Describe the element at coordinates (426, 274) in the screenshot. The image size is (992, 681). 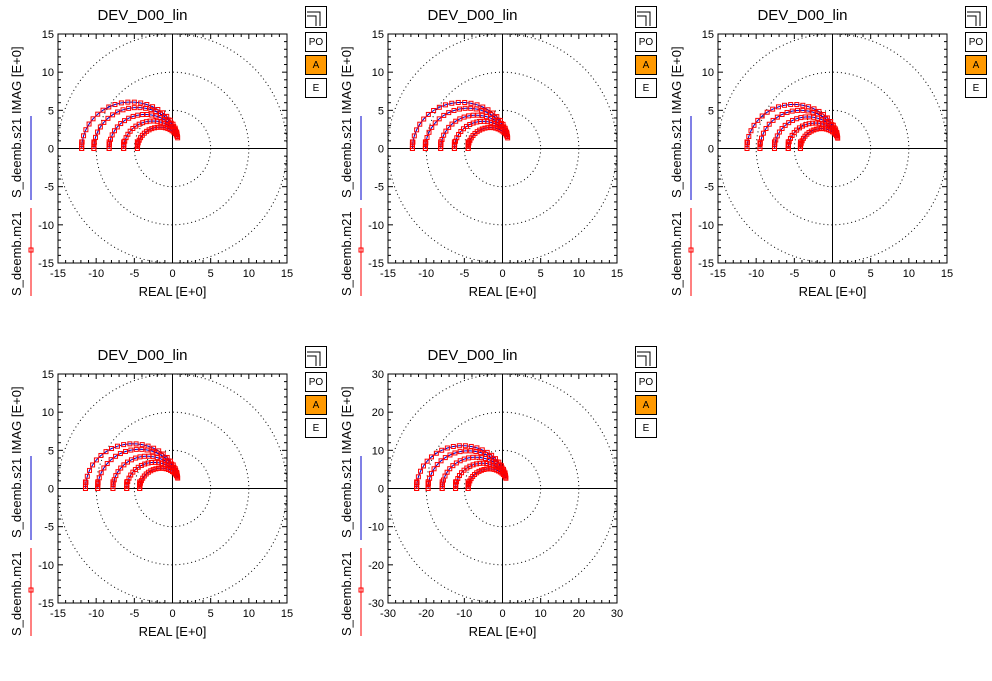
I see `x-tick-label: -10` at that location.